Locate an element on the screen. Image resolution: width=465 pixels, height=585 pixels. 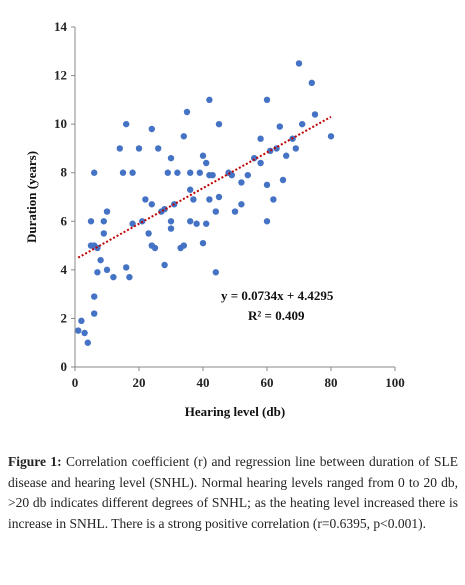
y-tick-label: 2 is located at coordinates (64, 317).